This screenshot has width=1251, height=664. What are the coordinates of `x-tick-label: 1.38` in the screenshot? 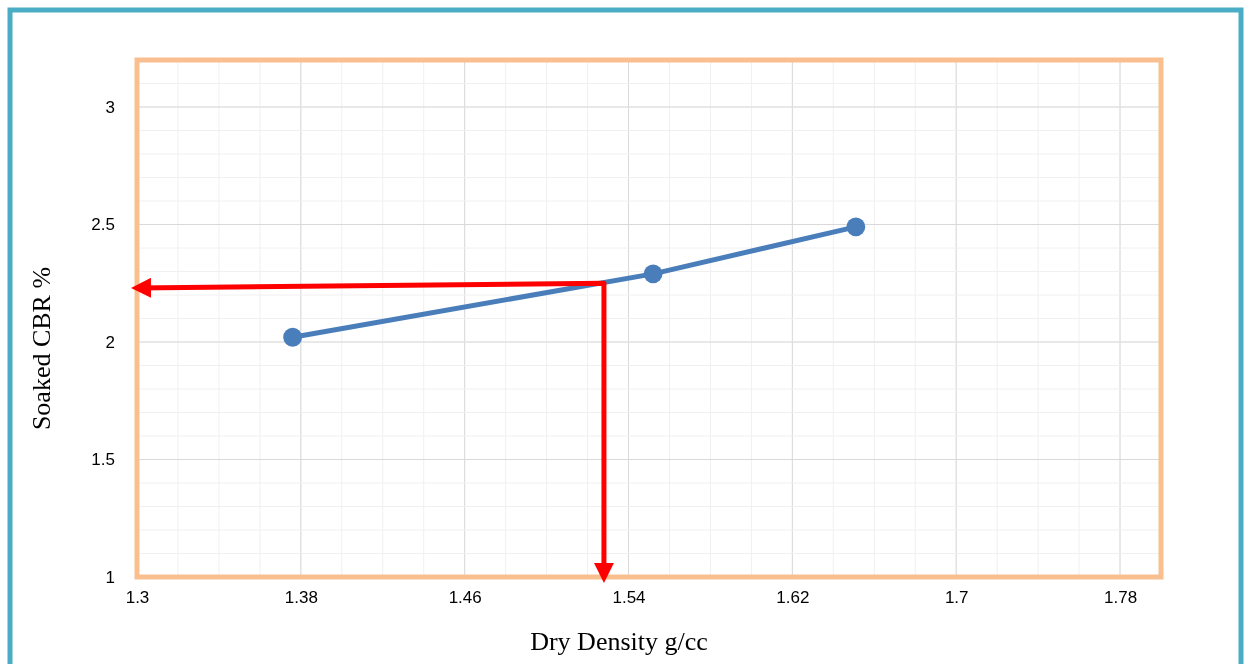 It's located at (301, 598).